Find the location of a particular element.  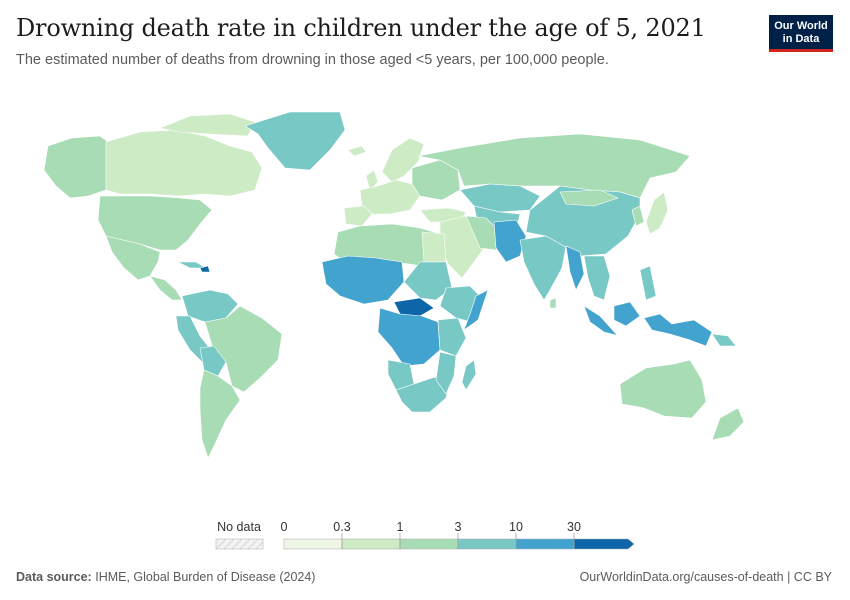

owid-logo: Our World in Data is located at coordinates (801, 33).